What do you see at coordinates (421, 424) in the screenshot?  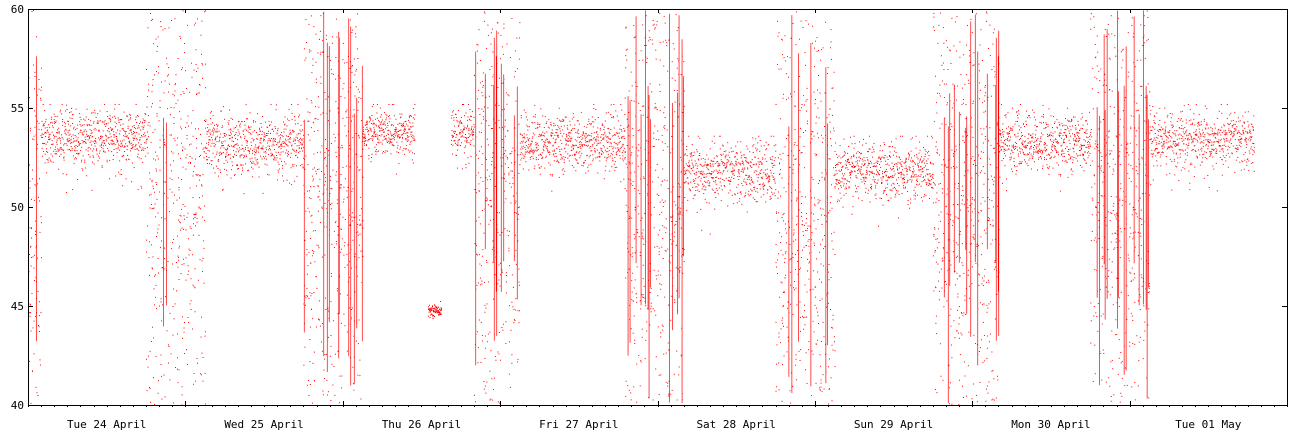 I see `x-tick-label: Thu 26 April` at bounding box center [421, 424].